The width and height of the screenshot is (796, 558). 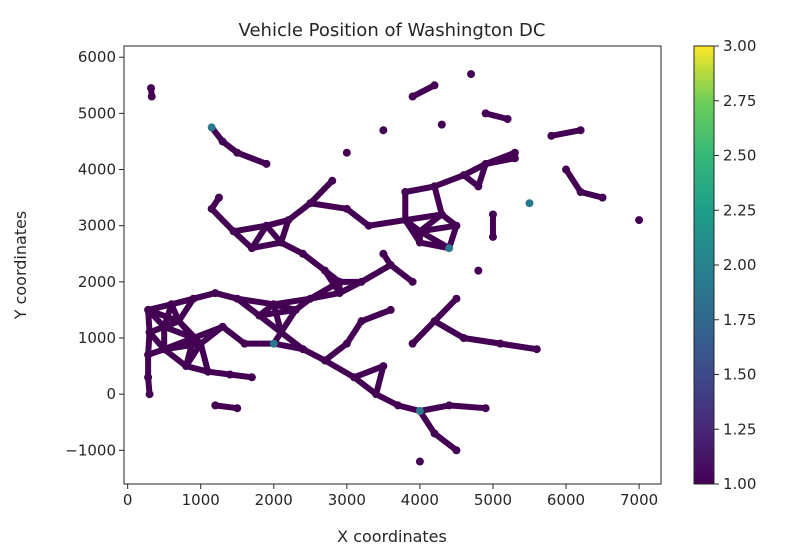 What do you see at coordinates (392, 30) in the screenshot?
I see `chart-title: Vehicle Position of Washington DC` at bounding box center [392, 30].